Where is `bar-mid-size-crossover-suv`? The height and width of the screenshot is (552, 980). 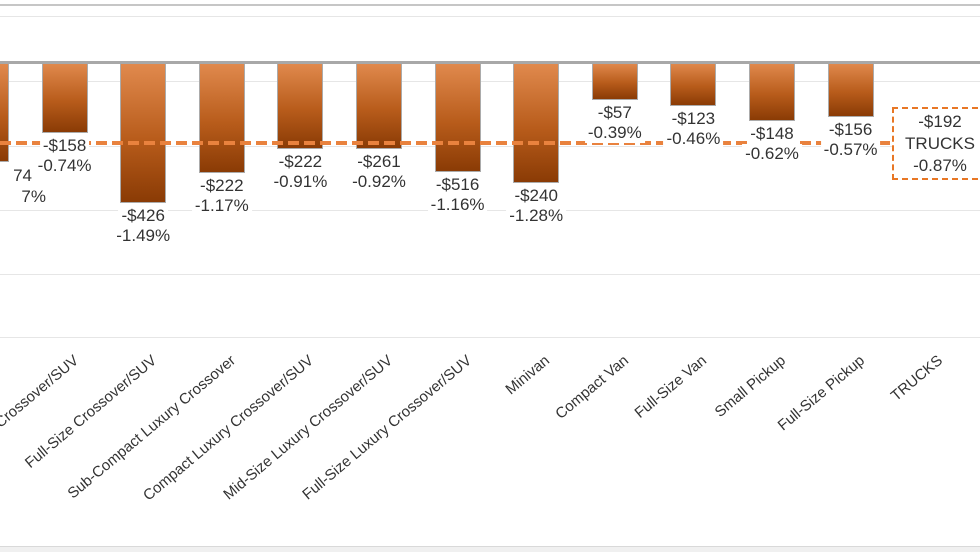 bar-mid-size-crossover-suv is located at coordinates (64, 98).